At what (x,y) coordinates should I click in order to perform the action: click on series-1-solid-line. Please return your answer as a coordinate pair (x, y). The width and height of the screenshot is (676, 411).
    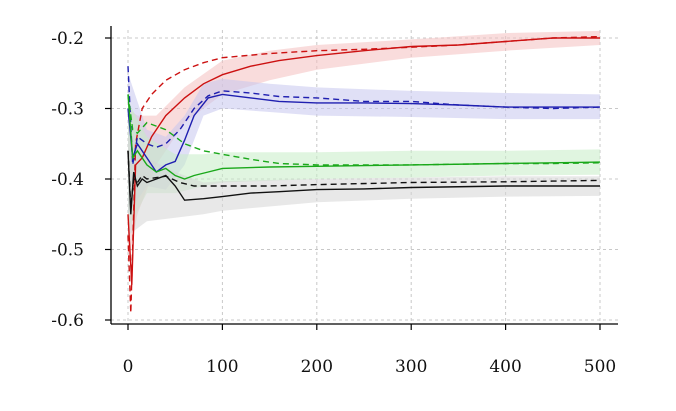
    Looking at the image, I should click on (363, 133).